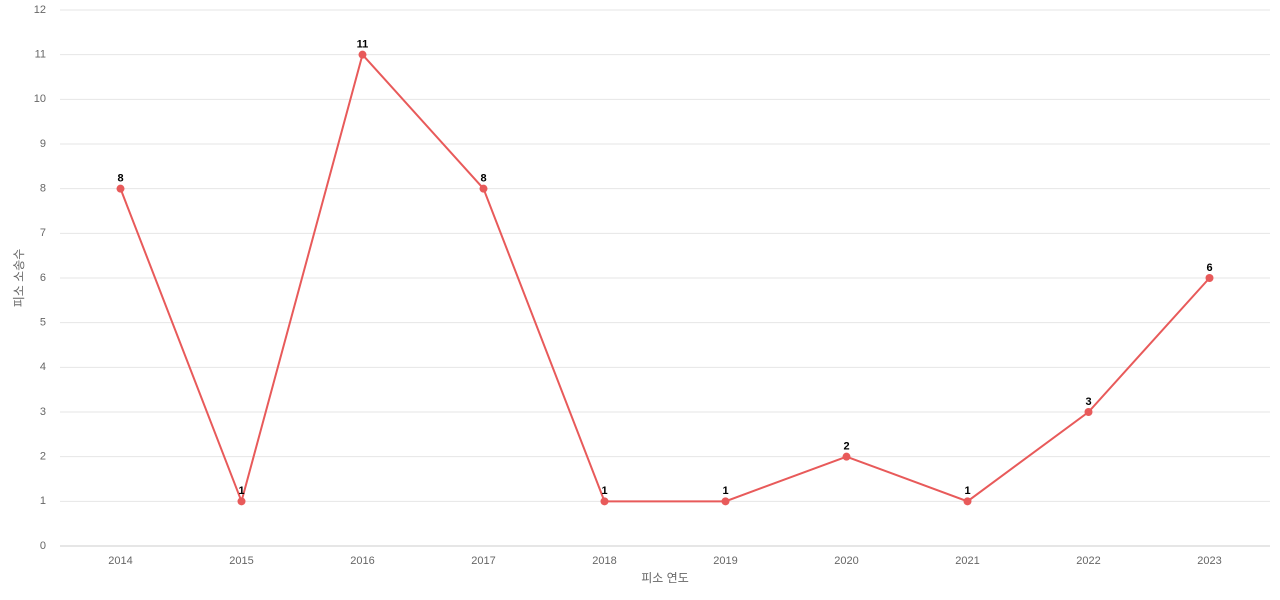 The image size is (1280, 600). What do you see at coordinates (483, 561) in the screenshot?
I see `x-tick-label: 2017` at bounding box center [483, 561].